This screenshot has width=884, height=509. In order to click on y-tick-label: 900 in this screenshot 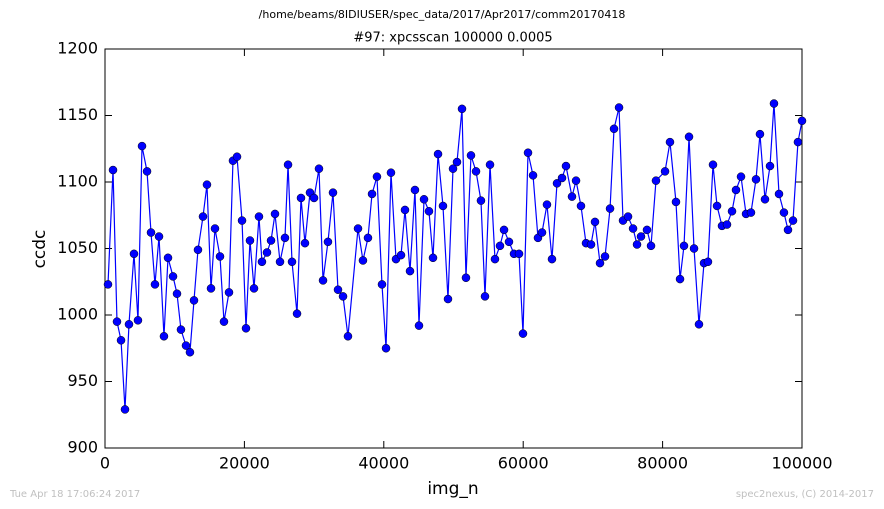, I will do `click(82, 447)`.